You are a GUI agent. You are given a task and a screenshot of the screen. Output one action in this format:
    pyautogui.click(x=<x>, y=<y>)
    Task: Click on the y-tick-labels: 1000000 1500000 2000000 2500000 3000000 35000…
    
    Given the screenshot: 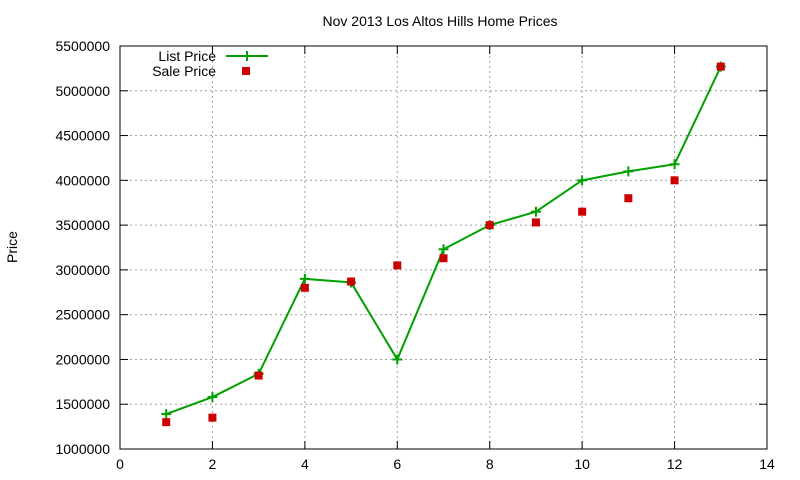 What is the action you would take?
    pyautogui.click(x=82, y=247)
    